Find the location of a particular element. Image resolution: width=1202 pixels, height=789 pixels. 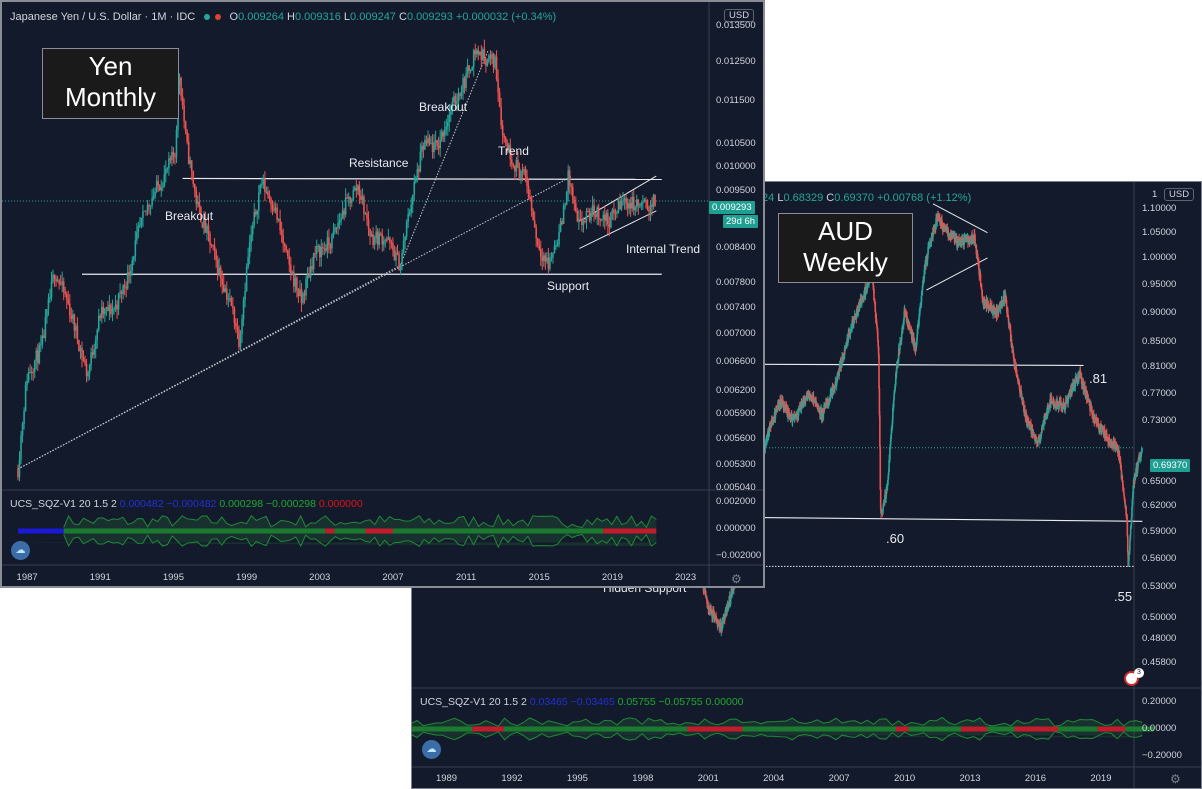

yen-price-tick-label: 0.010500 is located at coordinates (736, 143).